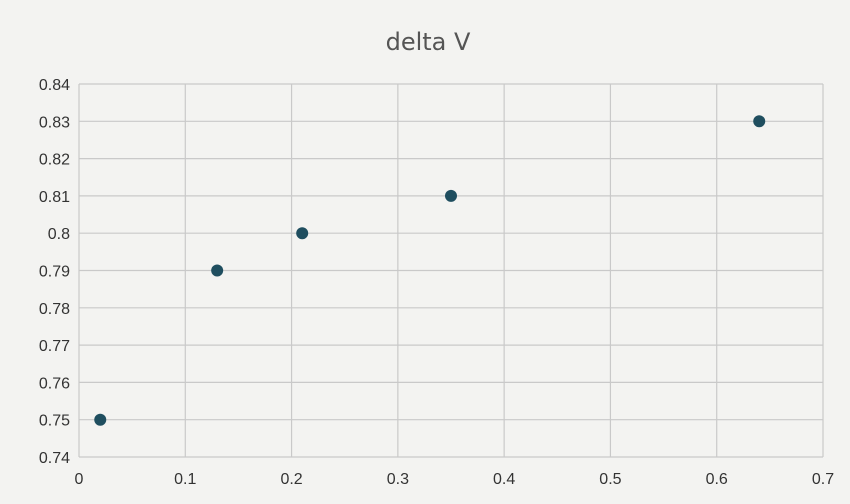  Describe the element at coordinates (54, 458) in the screenshot. I see `y-tick-label: 0.74` at that location.